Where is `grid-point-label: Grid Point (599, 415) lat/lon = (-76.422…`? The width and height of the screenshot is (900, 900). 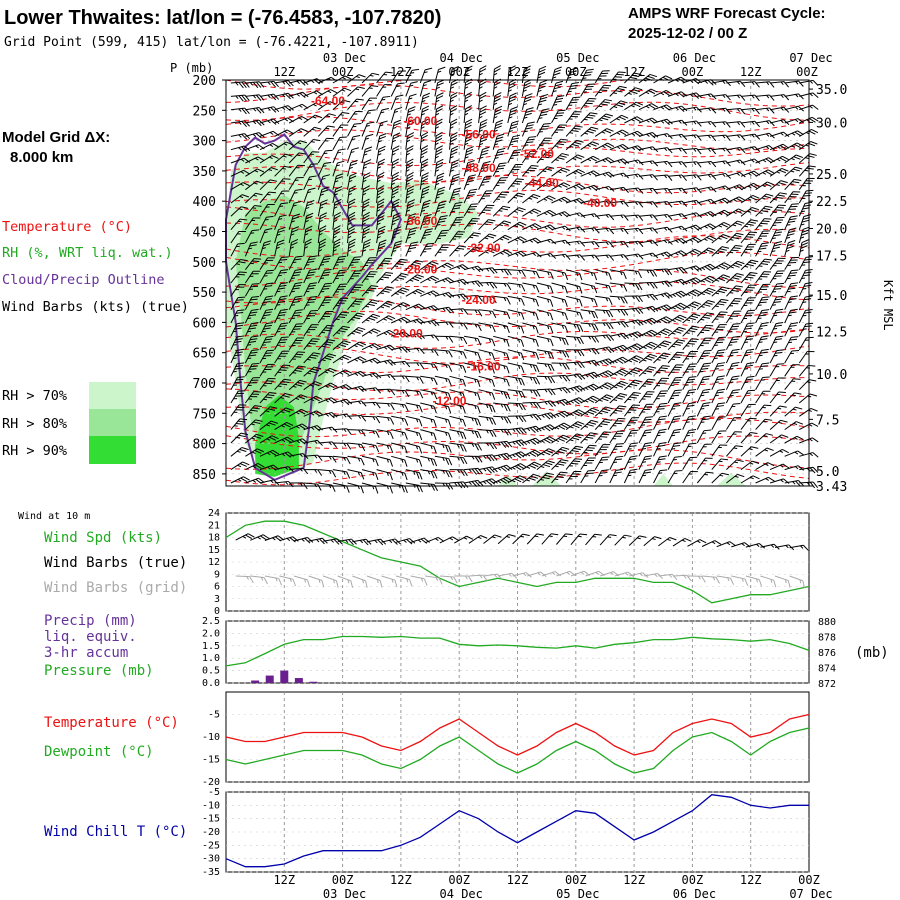 grid-point-label: Grid Point (599, 415) lat/lon = (-76.422… is located at coordinates (211, 42).